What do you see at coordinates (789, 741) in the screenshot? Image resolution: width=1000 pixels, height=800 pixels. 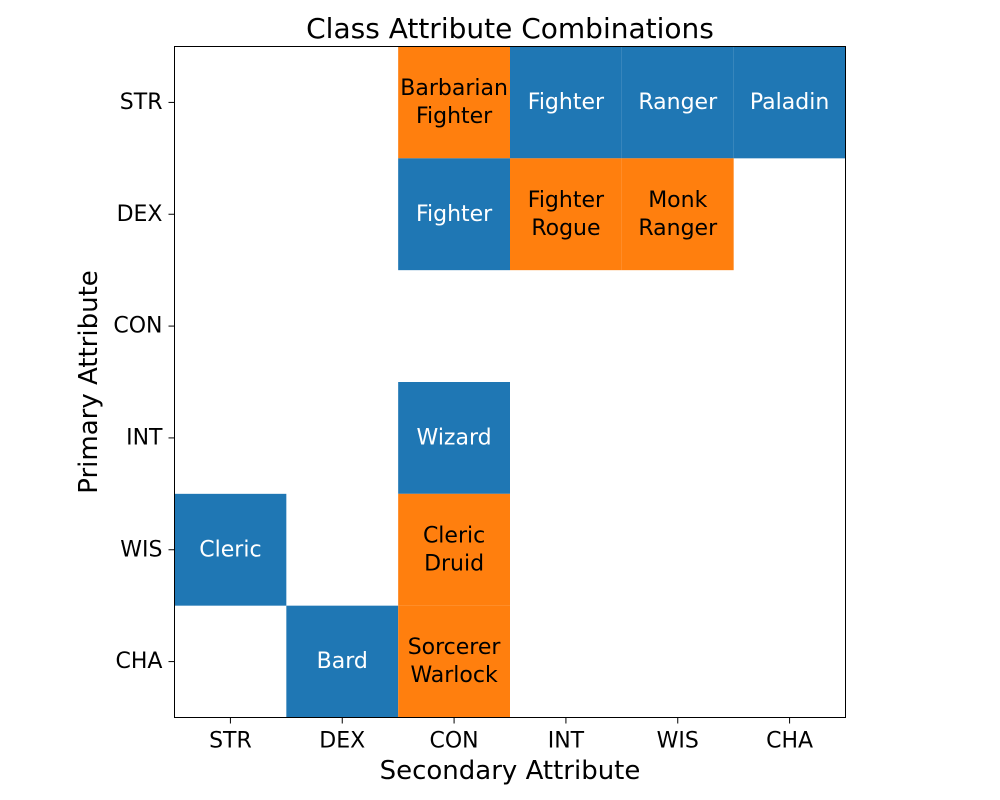 I see `x-tick-label: CHA` at bounding box center [789, 741].